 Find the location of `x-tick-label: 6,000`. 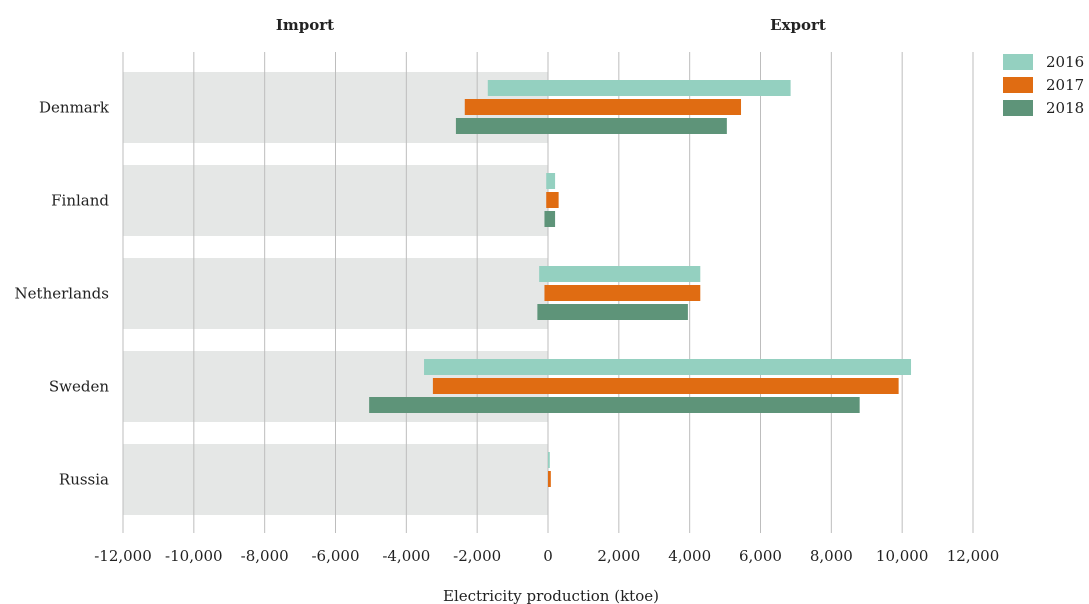

x-tick-label: 6,000 is located at coordinates (760, 556).